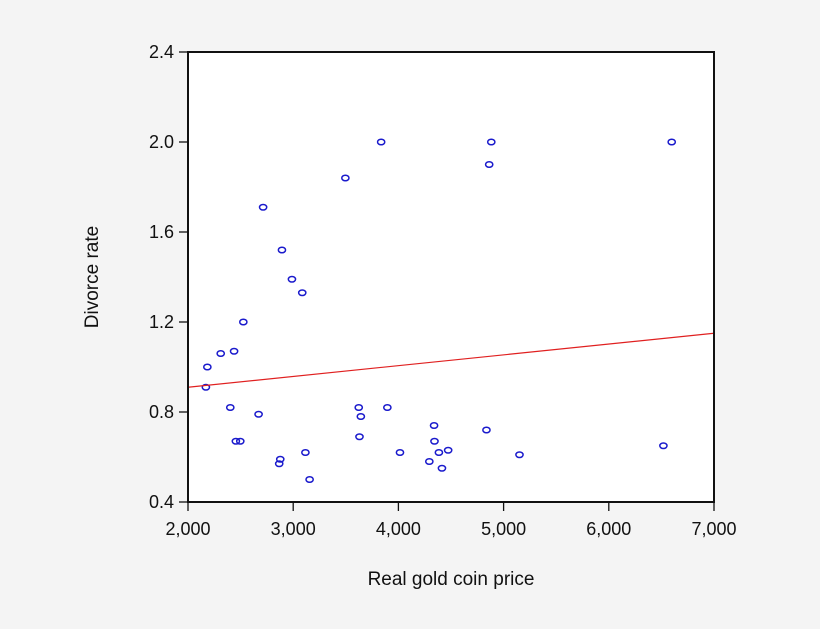 The width and height of the screenshot is (820, 629). What do you see at coordinates (161, 502) in the screenshot?
I see `y-tick-label: 0.4` at bounding box center [161, 502].